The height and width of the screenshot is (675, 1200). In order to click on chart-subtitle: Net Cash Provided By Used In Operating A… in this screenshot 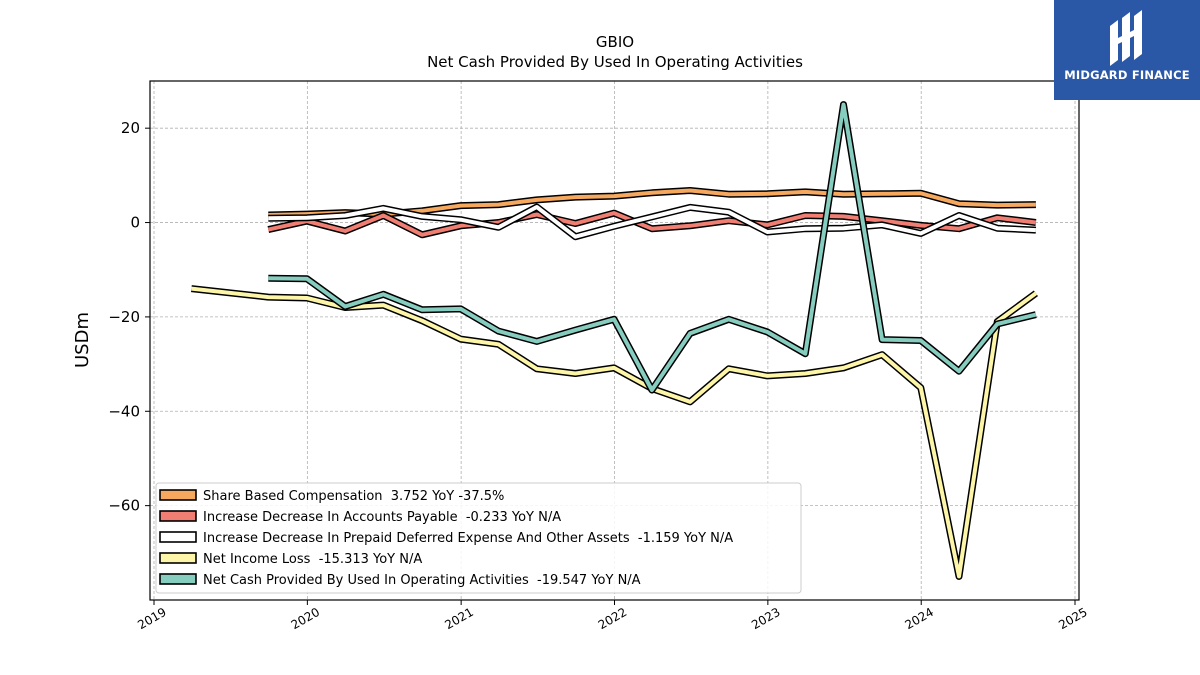, I will do `click(615, 62)`.